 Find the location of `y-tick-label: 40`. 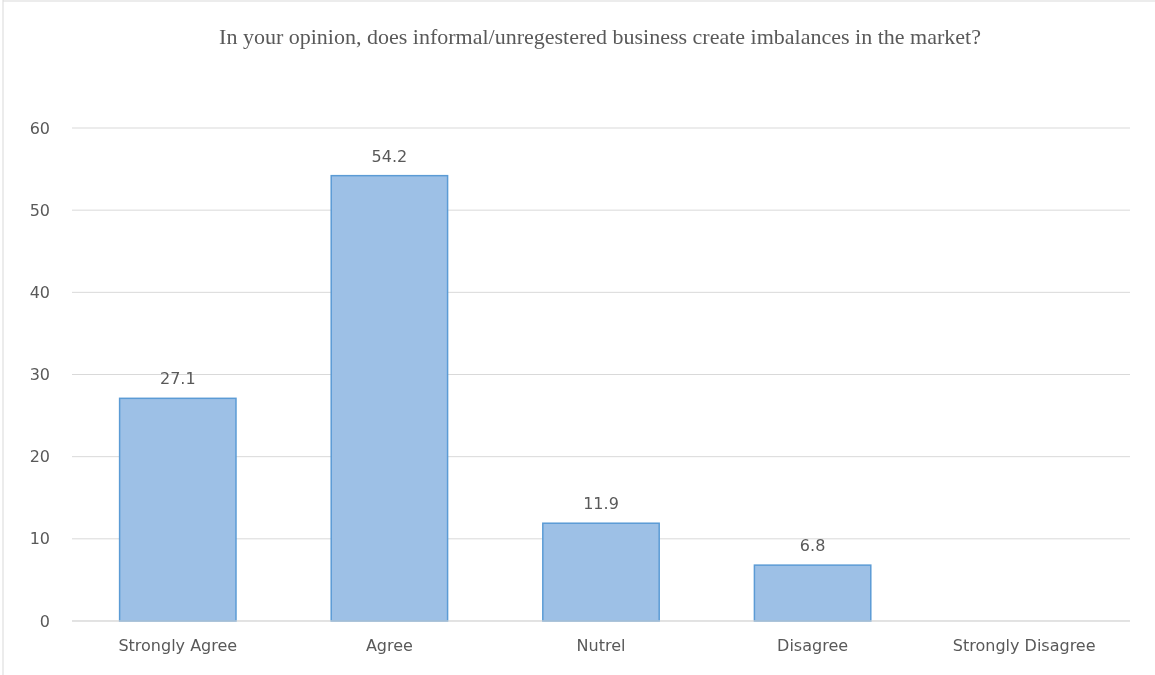

y-tick-label: 40 is located at coordinates (39, 292).